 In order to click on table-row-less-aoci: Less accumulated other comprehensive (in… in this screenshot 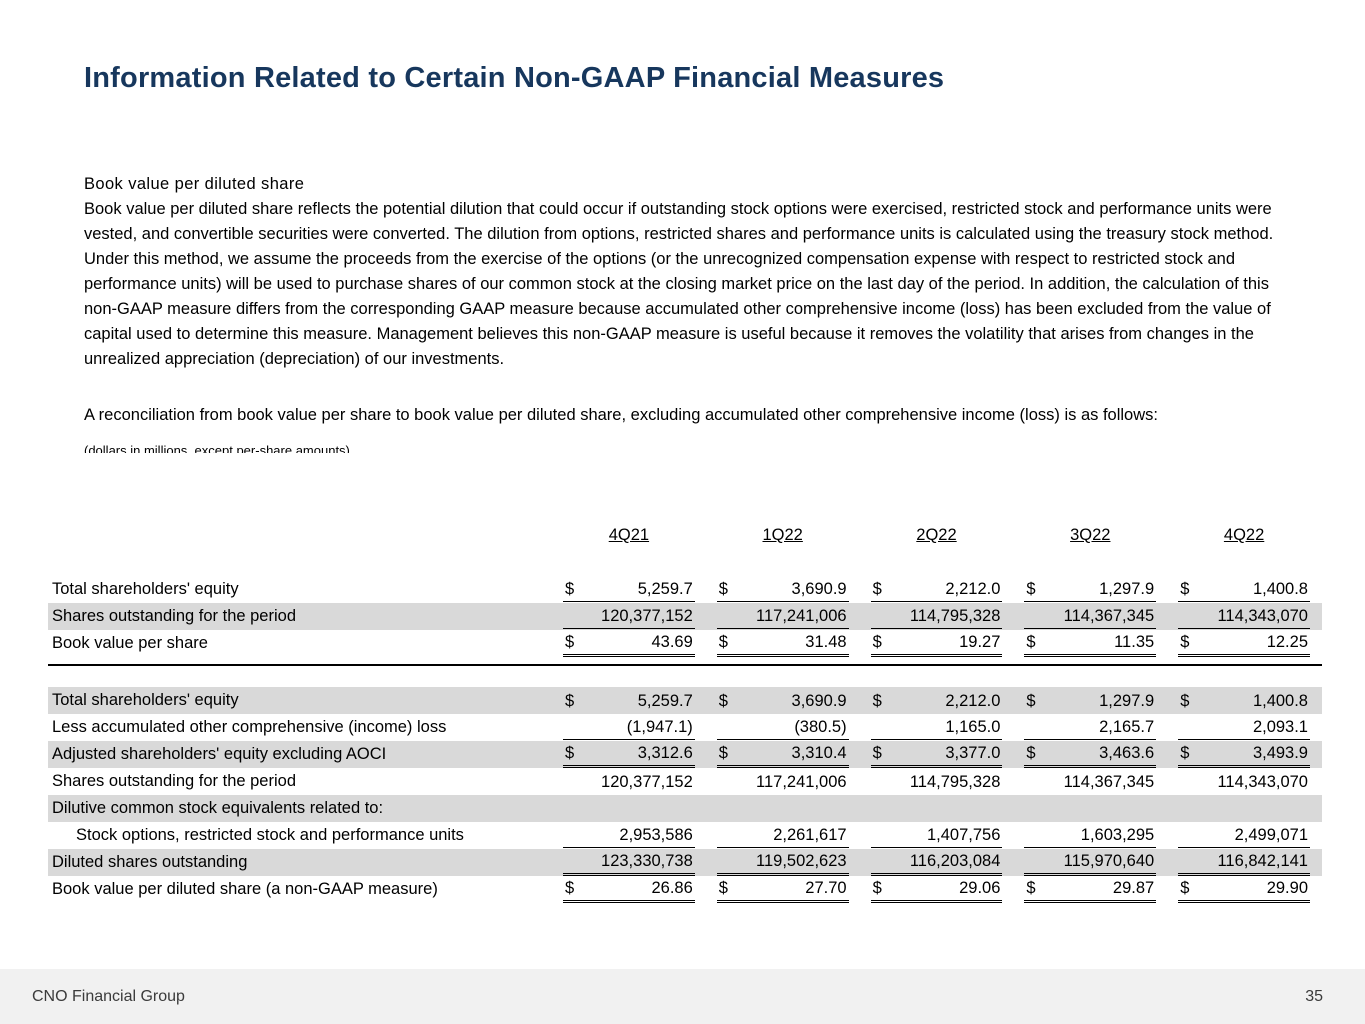, I will do `click(685, 727)`.